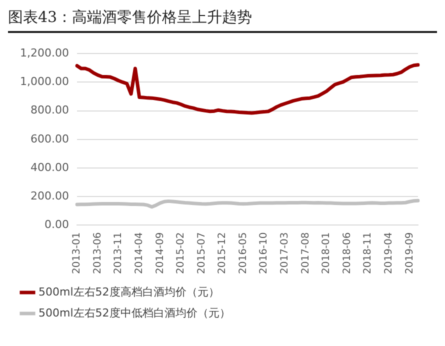 The image size is (445, 346). What do you see at coordinates (181, 253) in the screenshot?
I see `x-tick-label: 2015-02` at bounding box center [181, 253].